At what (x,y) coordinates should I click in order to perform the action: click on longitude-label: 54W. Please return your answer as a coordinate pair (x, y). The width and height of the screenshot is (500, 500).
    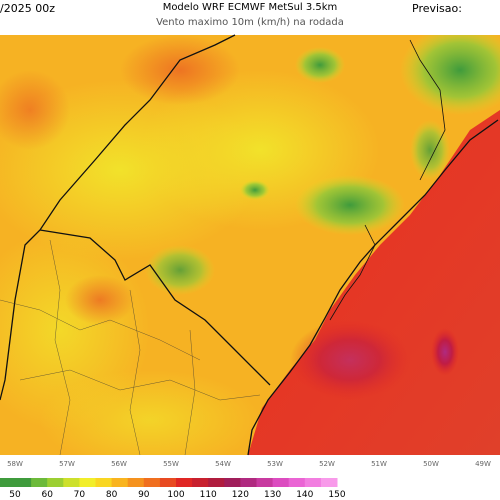
    Looking at the image, I should click on (223, 464).